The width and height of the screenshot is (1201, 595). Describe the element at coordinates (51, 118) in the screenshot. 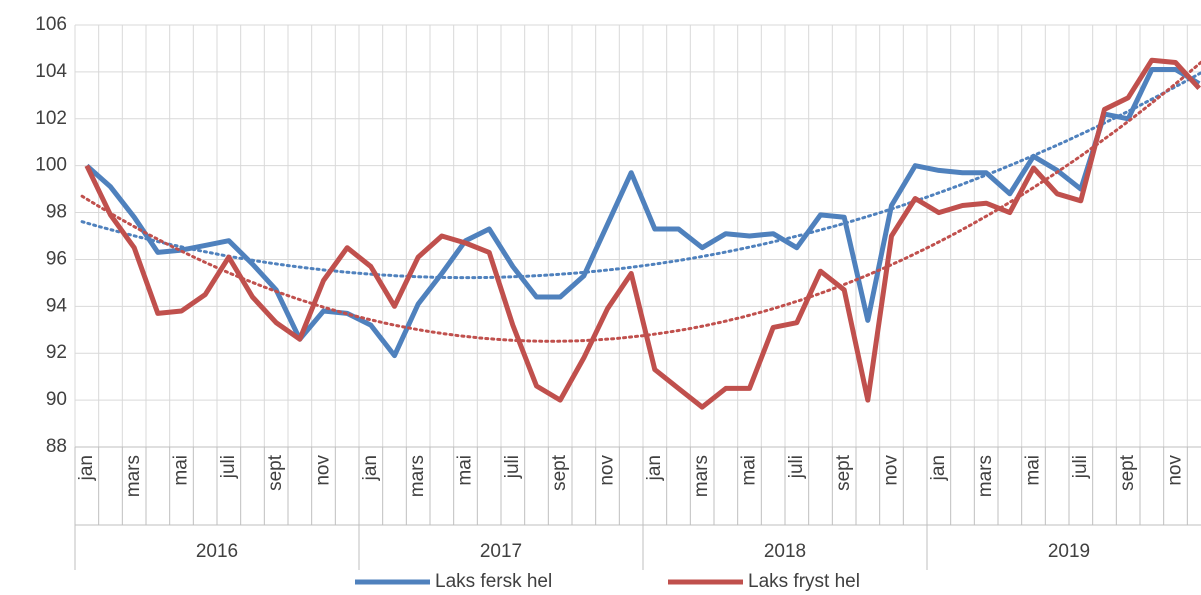

I see `y-tick-label: 102` at that location.